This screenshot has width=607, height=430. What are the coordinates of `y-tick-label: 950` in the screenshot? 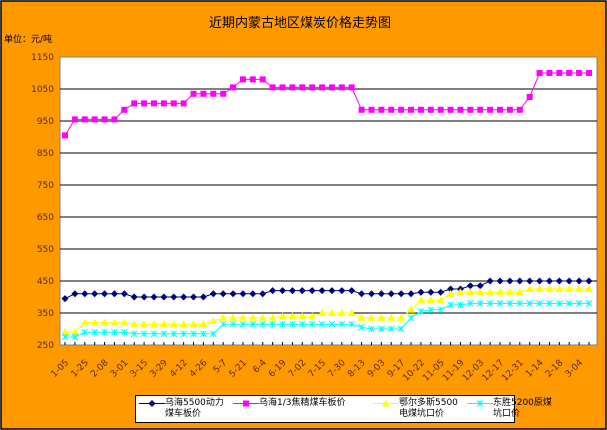 It's located at (45, 122).